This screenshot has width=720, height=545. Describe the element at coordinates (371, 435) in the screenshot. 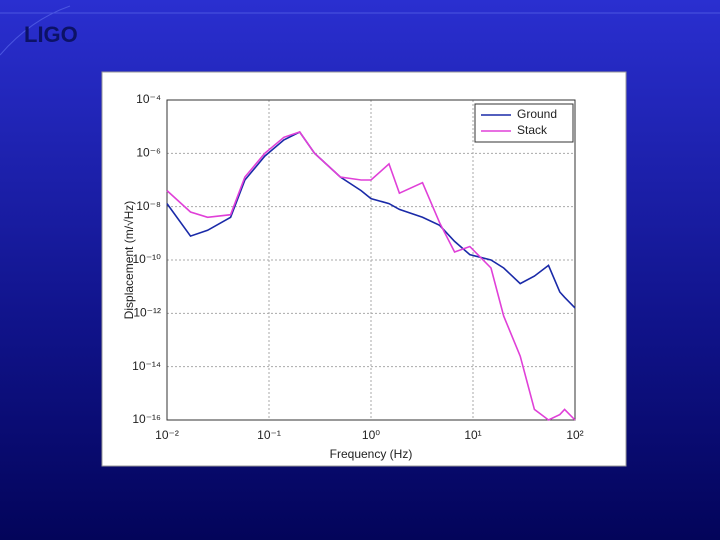

I see `x-tick-label: 10⁰` at that location.